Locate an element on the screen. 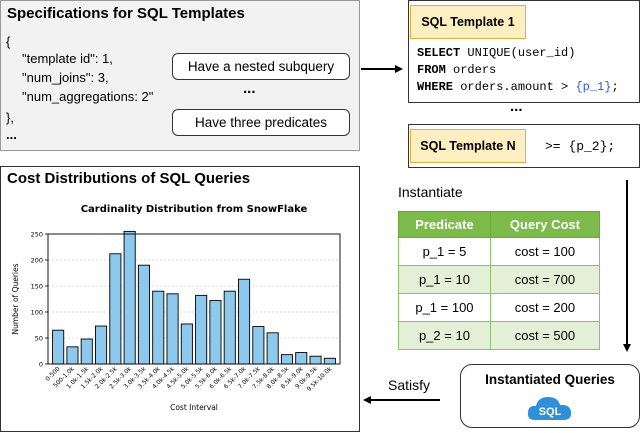  nested-subquery-pill: Have a nested subquery is located at coordinates (261, 66).